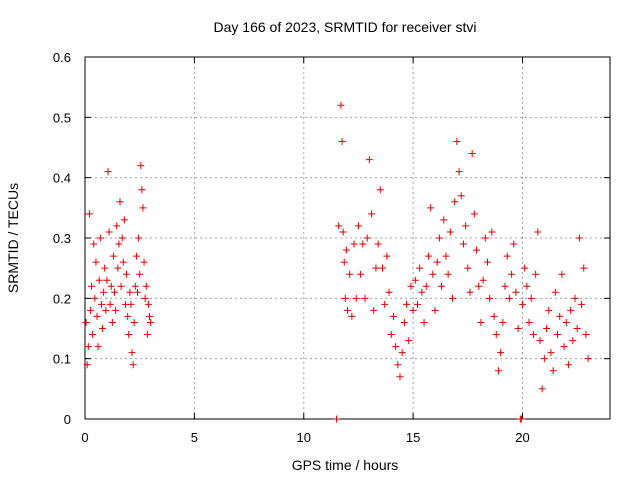 Image resolution: width=640 pixels, height=480 pixels. What do you see at coordinates (522, 437) in the screenshot?
I see `x-tick-label: 20` at bounding box center [522, 437].